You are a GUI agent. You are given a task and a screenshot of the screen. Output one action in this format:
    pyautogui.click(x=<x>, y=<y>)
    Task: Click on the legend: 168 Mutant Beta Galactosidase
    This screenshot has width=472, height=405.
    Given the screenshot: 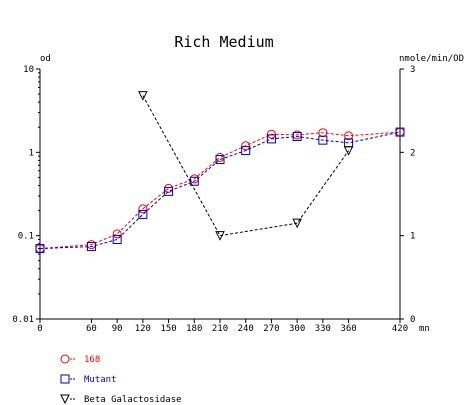 What is the action you would take?
    pyautogui.click(x=121, y=379)
    